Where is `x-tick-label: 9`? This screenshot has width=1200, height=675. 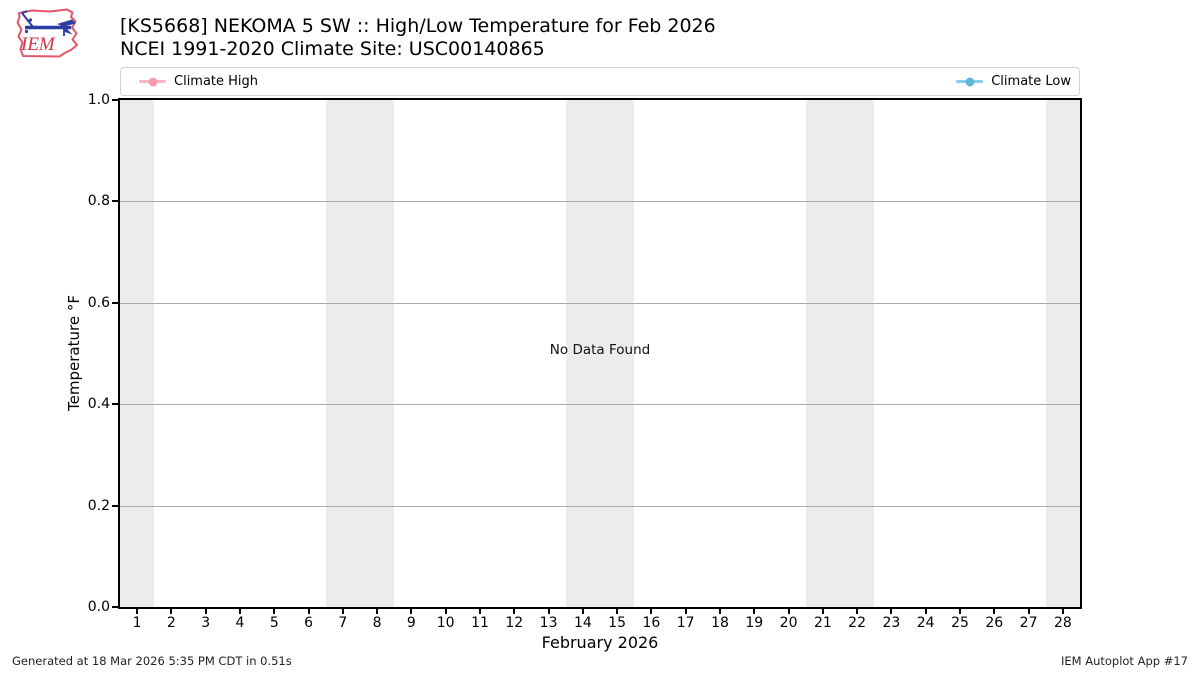
x-tick-label: 9 is located at coordinates (411, 623).